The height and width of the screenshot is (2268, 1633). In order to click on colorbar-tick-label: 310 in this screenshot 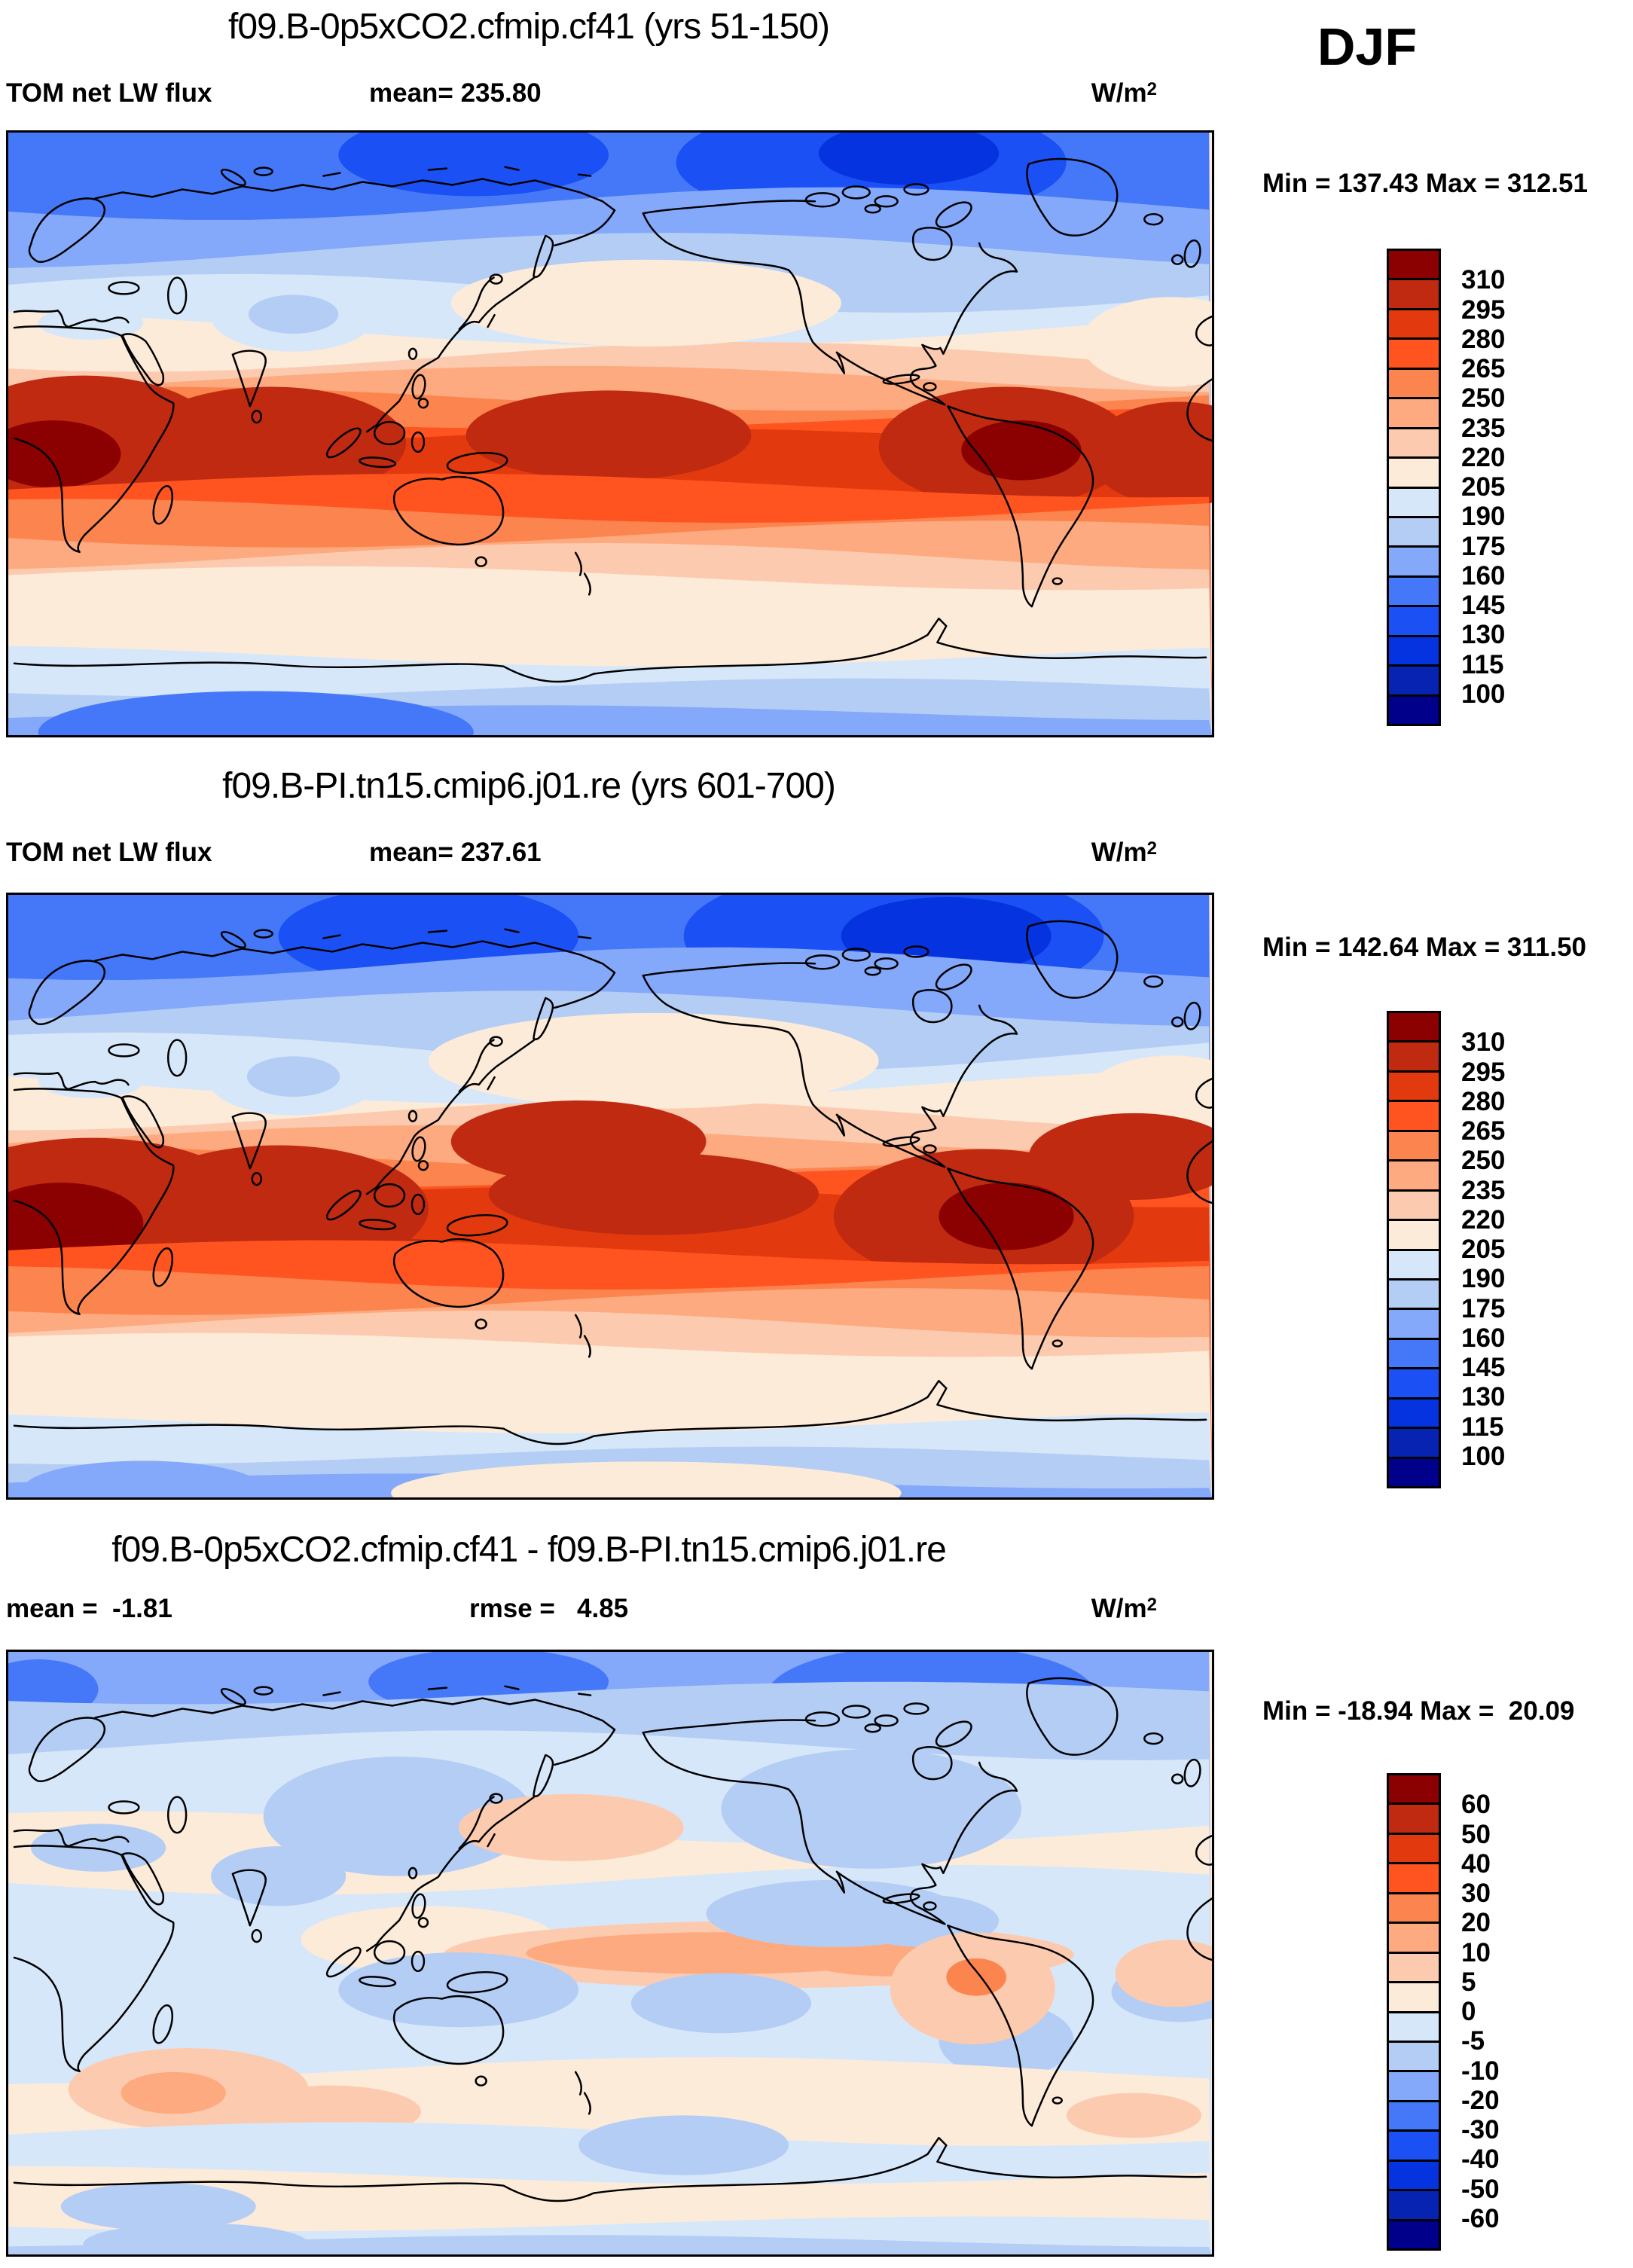, I will do `click(1483, 280)`.